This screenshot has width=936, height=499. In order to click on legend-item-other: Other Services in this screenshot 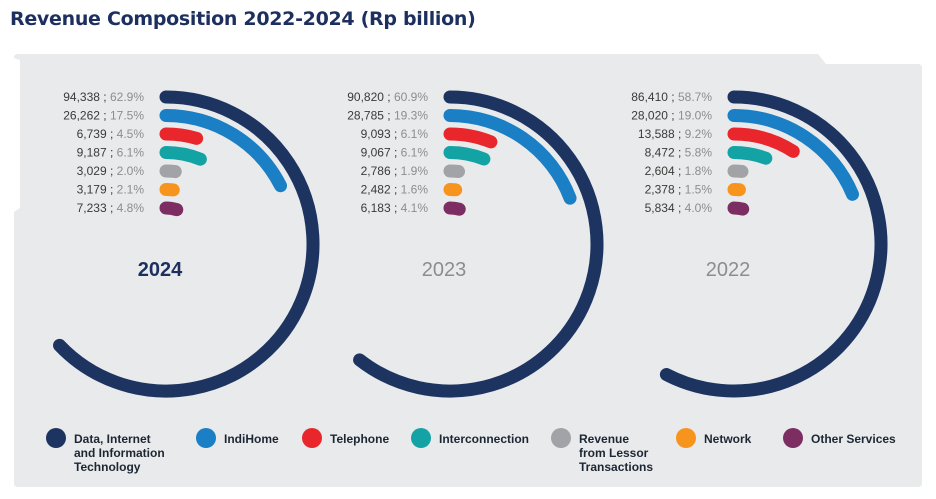, I will do `click(839, 438)`.